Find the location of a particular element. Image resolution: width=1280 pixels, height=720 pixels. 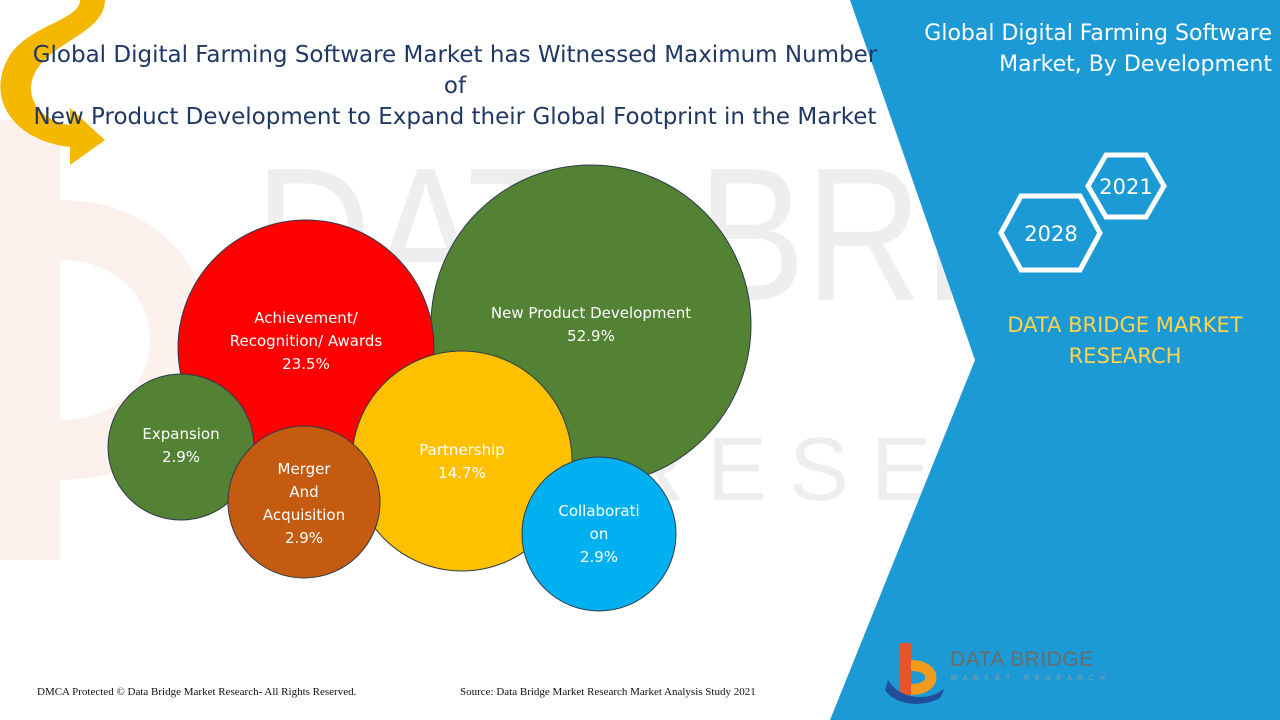

bubble-partnership: Partnership 14.7% is located at coordinates (462, 461).